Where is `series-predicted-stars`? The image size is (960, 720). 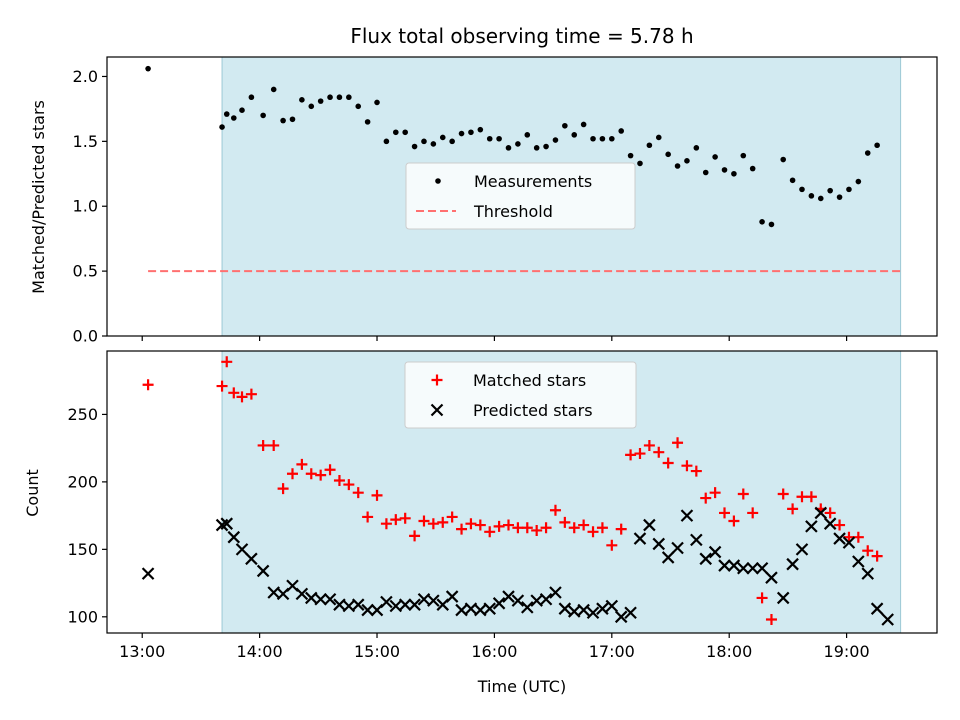 series-predicted-stars is located at coordinates (517, 566).